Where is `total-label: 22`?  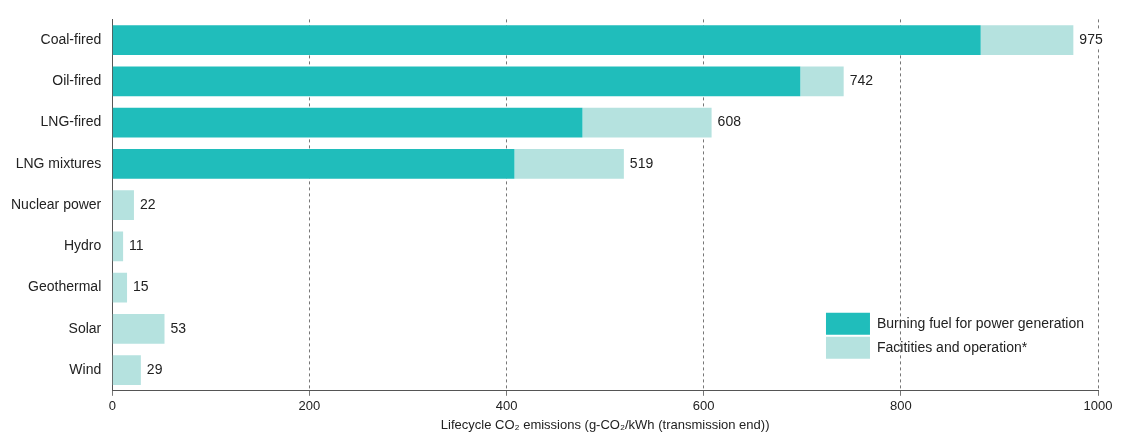 total-label: 22 is located at coordinates (147, 203).